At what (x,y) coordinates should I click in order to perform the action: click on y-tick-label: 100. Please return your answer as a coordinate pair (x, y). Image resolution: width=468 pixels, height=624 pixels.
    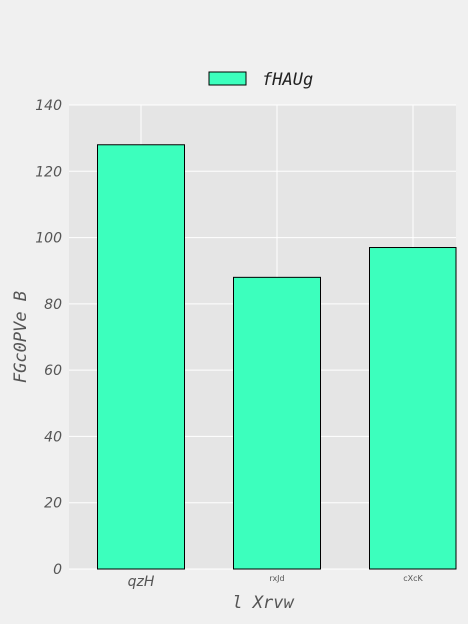
    Looking at the image, I should click on (48, 239).